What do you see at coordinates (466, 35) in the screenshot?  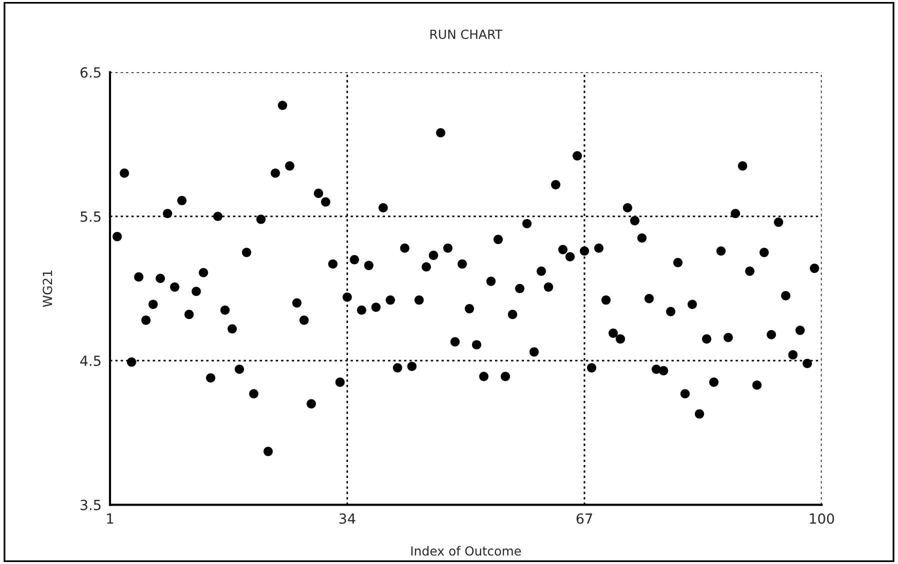 I see `chart-title: RUN CHART` at bounding box center [466, 35].